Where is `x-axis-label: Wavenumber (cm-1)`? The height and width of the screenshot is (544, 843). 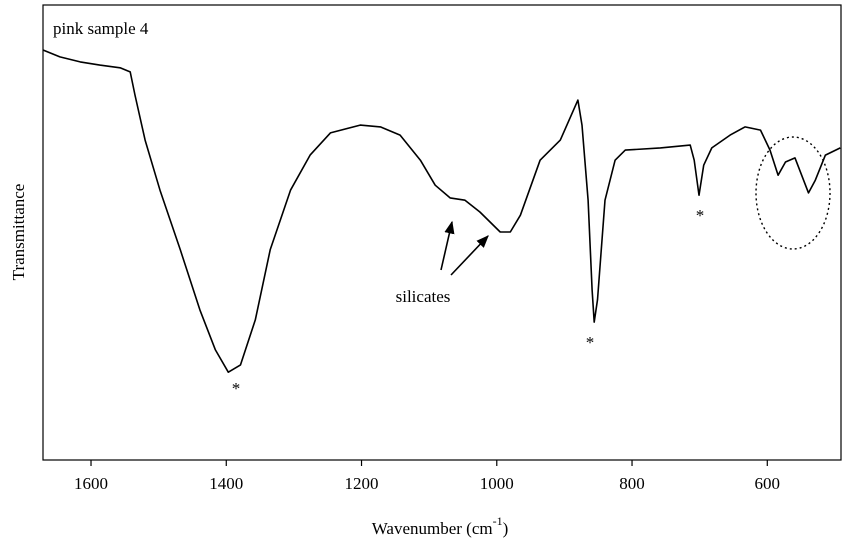 x-axis-label: Wavenumber (cm-1) is located at coordinates (440, 526).